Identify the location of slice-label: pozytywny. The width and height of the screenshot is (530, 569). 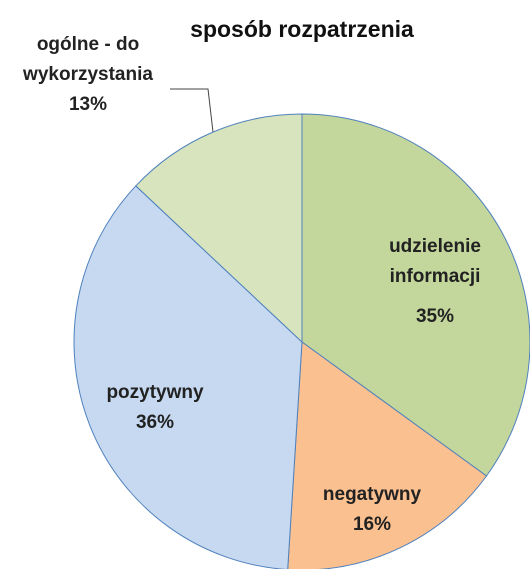
(155, 392).